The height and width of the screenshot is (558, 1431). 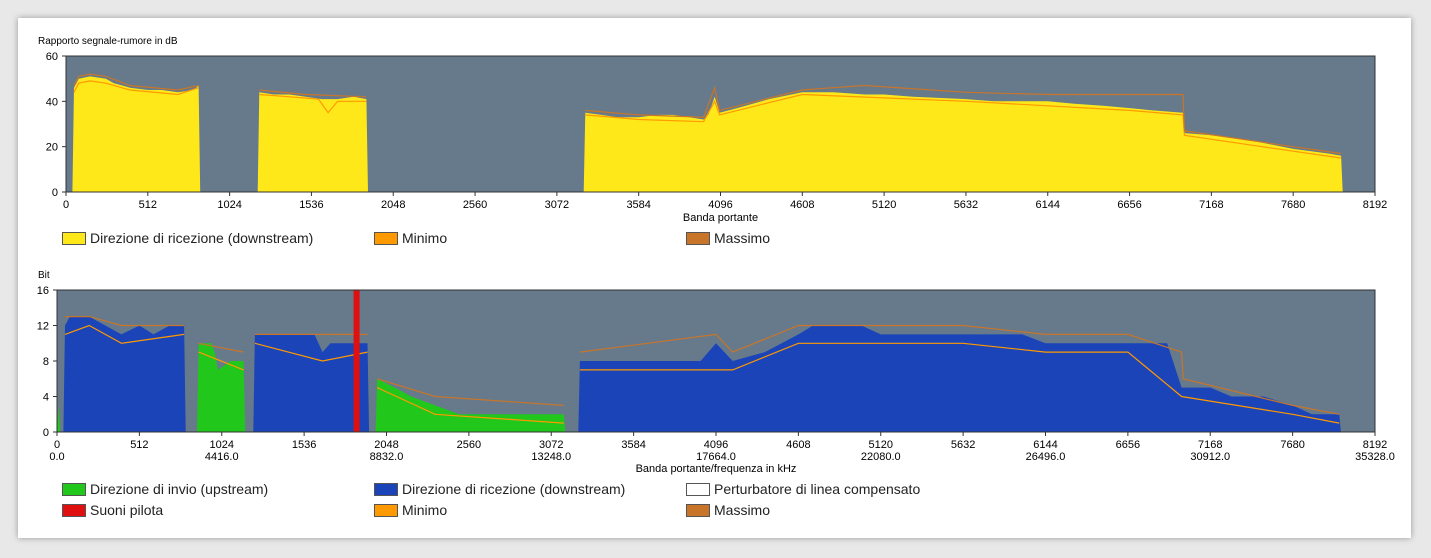 I want to click on x-axis-label: Banda portante/frequenza in kHz, so click(x=716, y=469).